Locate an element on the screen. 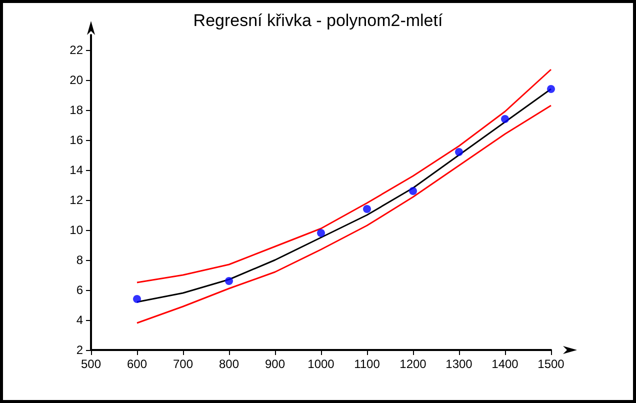 The width and height of the screenshot is (636, 403). y-tick-label: 14 is located at coordinates (77, 170).